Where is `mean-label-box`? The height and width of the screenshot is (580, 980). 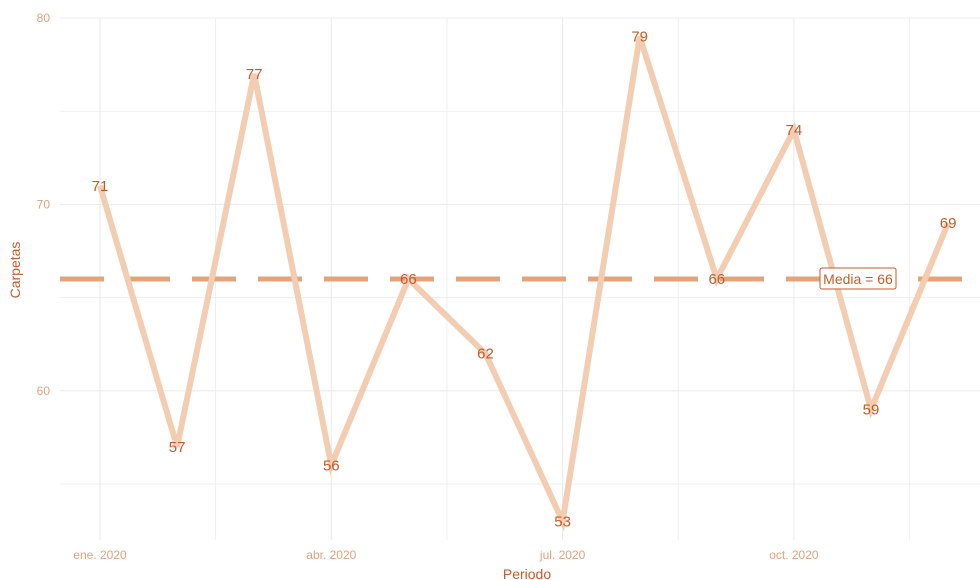 mean-label-box is located at coordinates (858, 278).